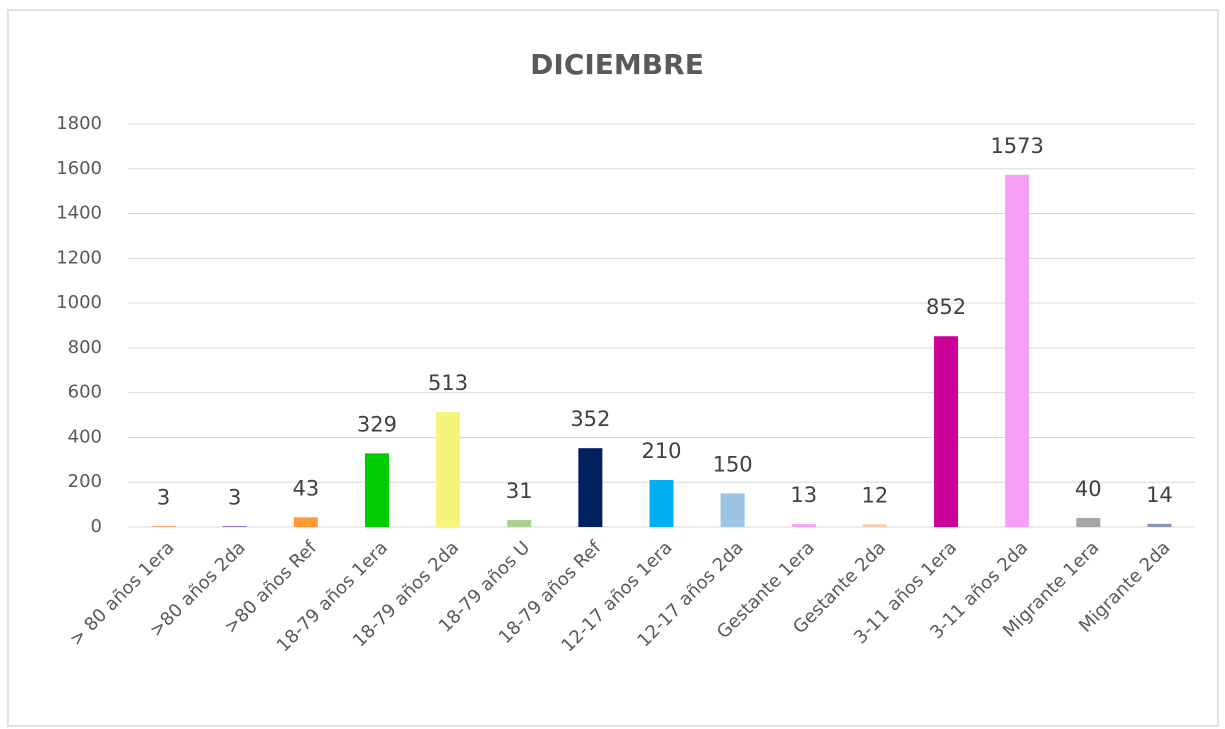  I want to click on y-tick-label: 1600, so click(79, 168).